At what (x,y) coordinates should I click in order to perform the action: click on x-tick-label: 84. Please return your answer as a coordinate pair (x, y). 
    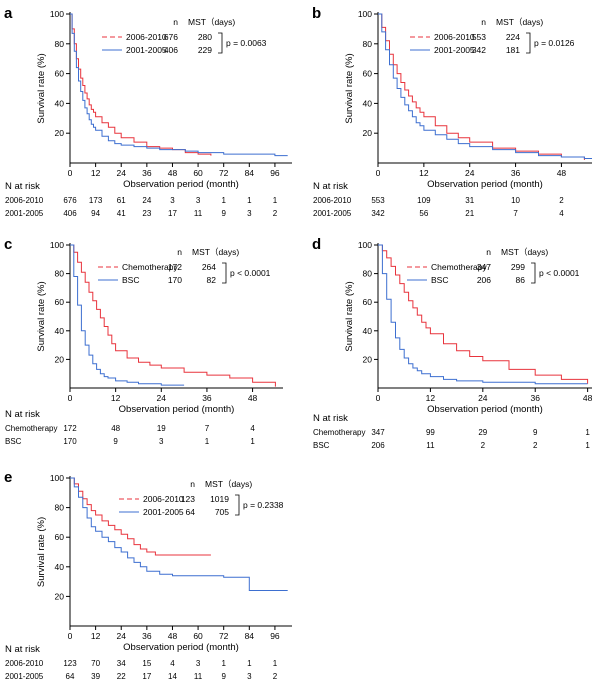
    Looking at the image, I should click on (250, 636).